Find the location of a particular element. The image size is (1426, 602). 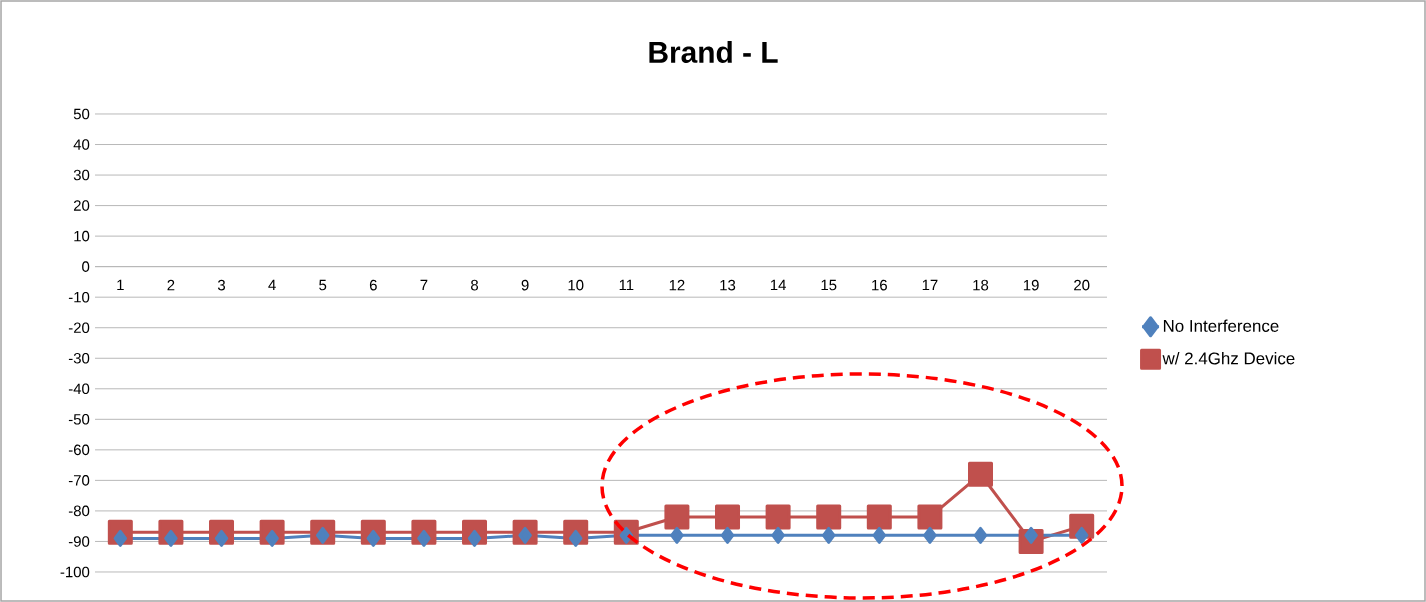

legend-label: No Interference is located at coordinates (1221, 325).